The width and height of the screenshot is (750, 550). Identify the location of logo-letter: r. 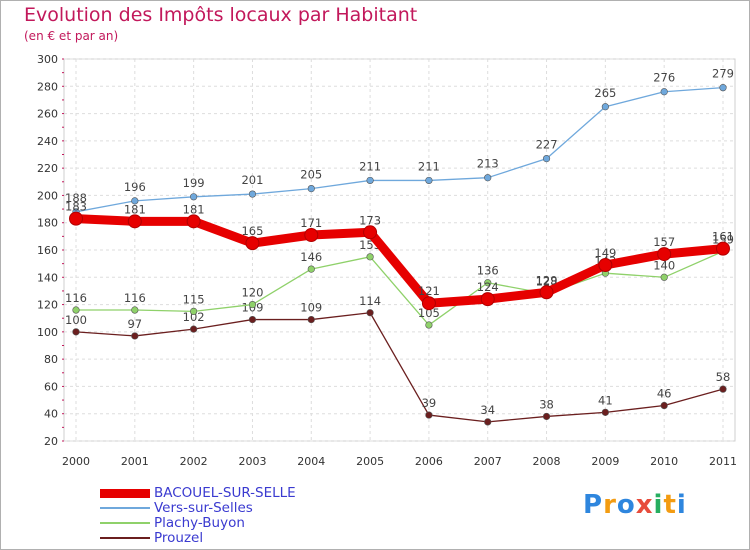
(610, 505).